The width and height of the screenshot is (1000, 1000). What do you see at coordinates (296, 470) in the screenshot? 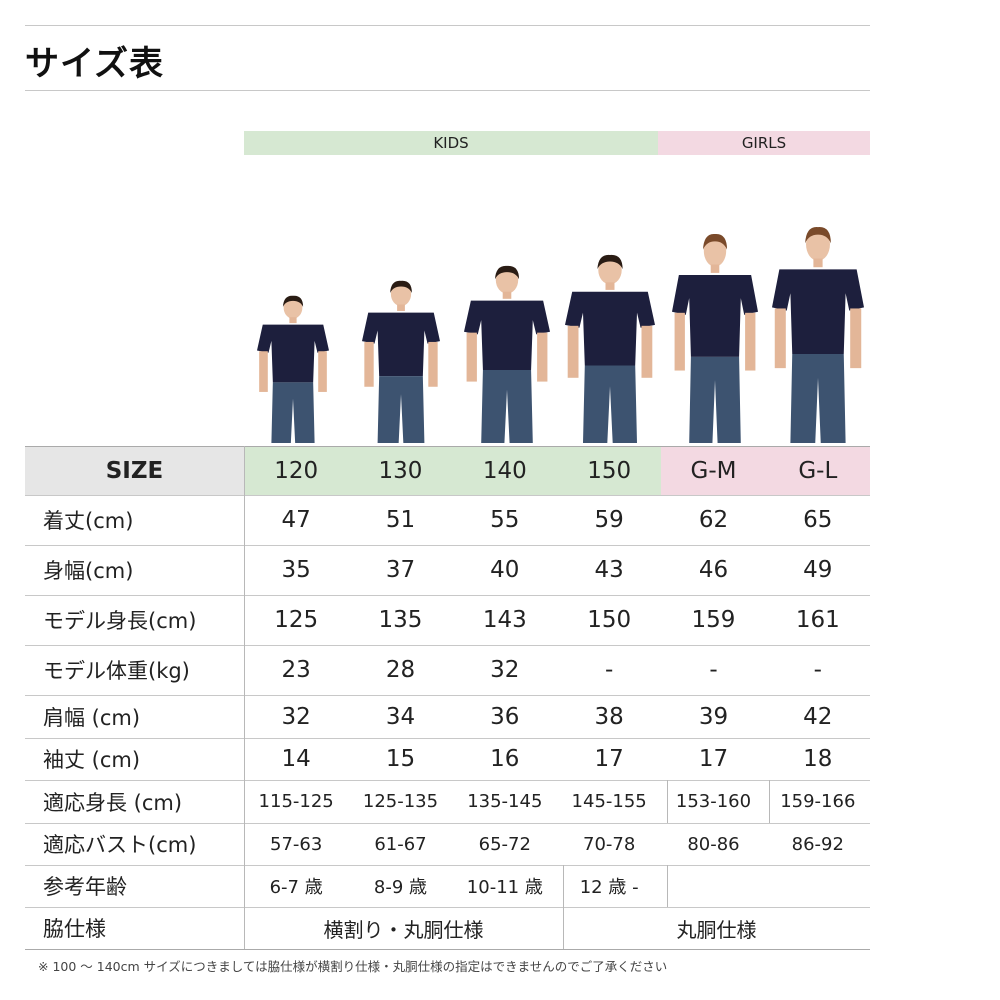
I see `size-0: 120` at bounding box center [296, 470].